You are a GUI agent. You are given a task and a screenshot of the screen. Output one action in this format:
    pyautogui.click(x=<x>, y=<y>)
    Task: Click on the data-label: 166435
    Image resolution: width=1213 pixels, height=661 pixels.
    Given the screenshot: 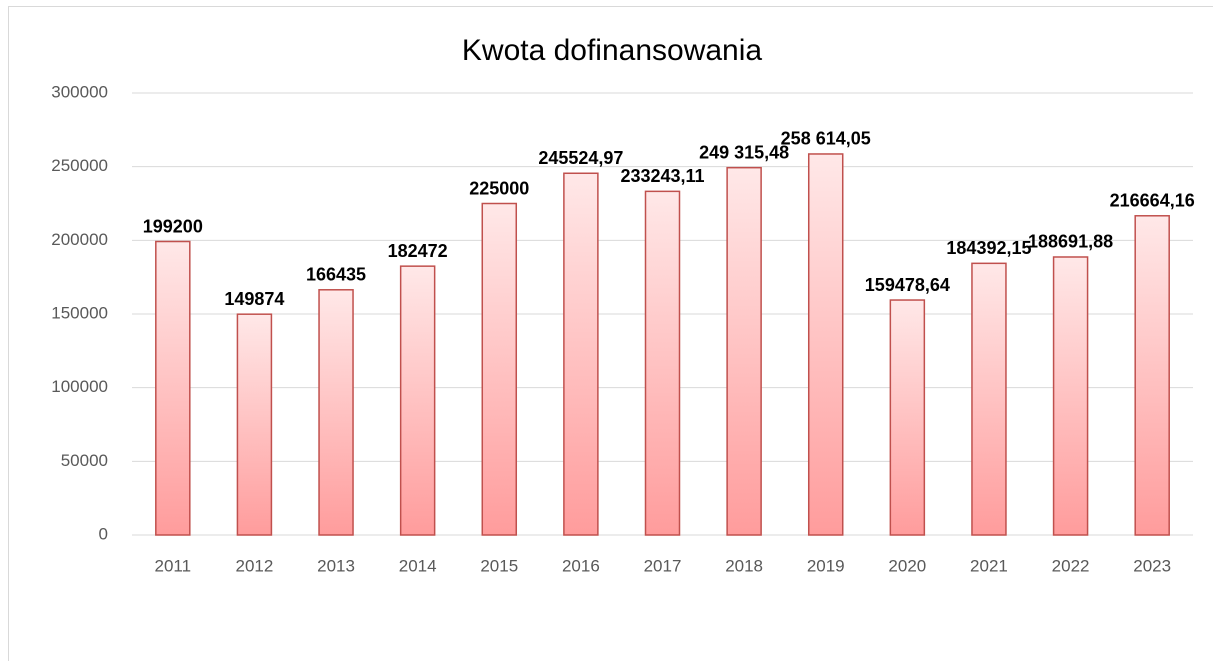 What is the action you would take?
    pyautogui.click(x=336, y=275)
    